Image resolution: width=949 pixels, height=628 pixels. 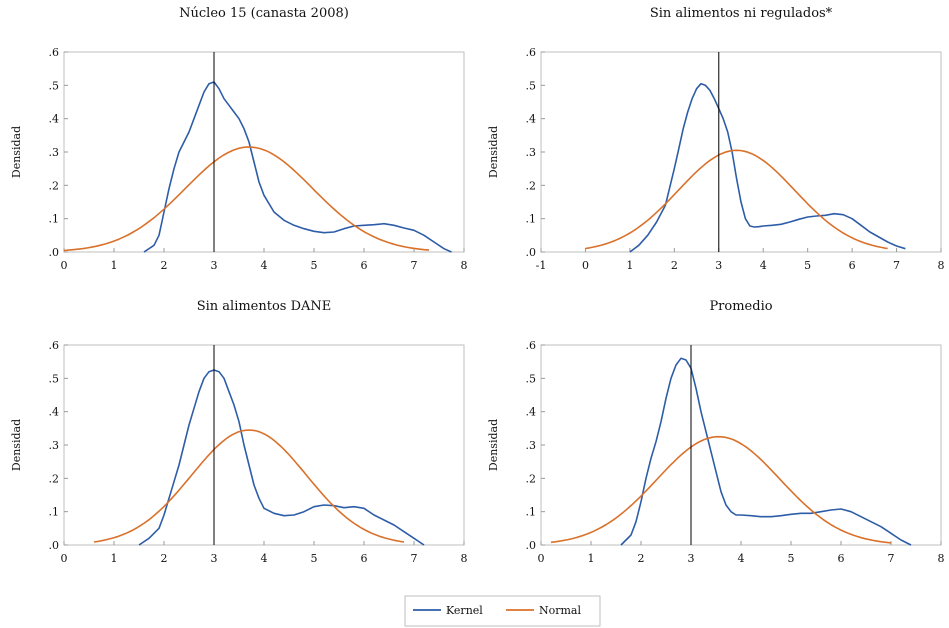 I want to click on legend-box, so click(x=502, y=611).